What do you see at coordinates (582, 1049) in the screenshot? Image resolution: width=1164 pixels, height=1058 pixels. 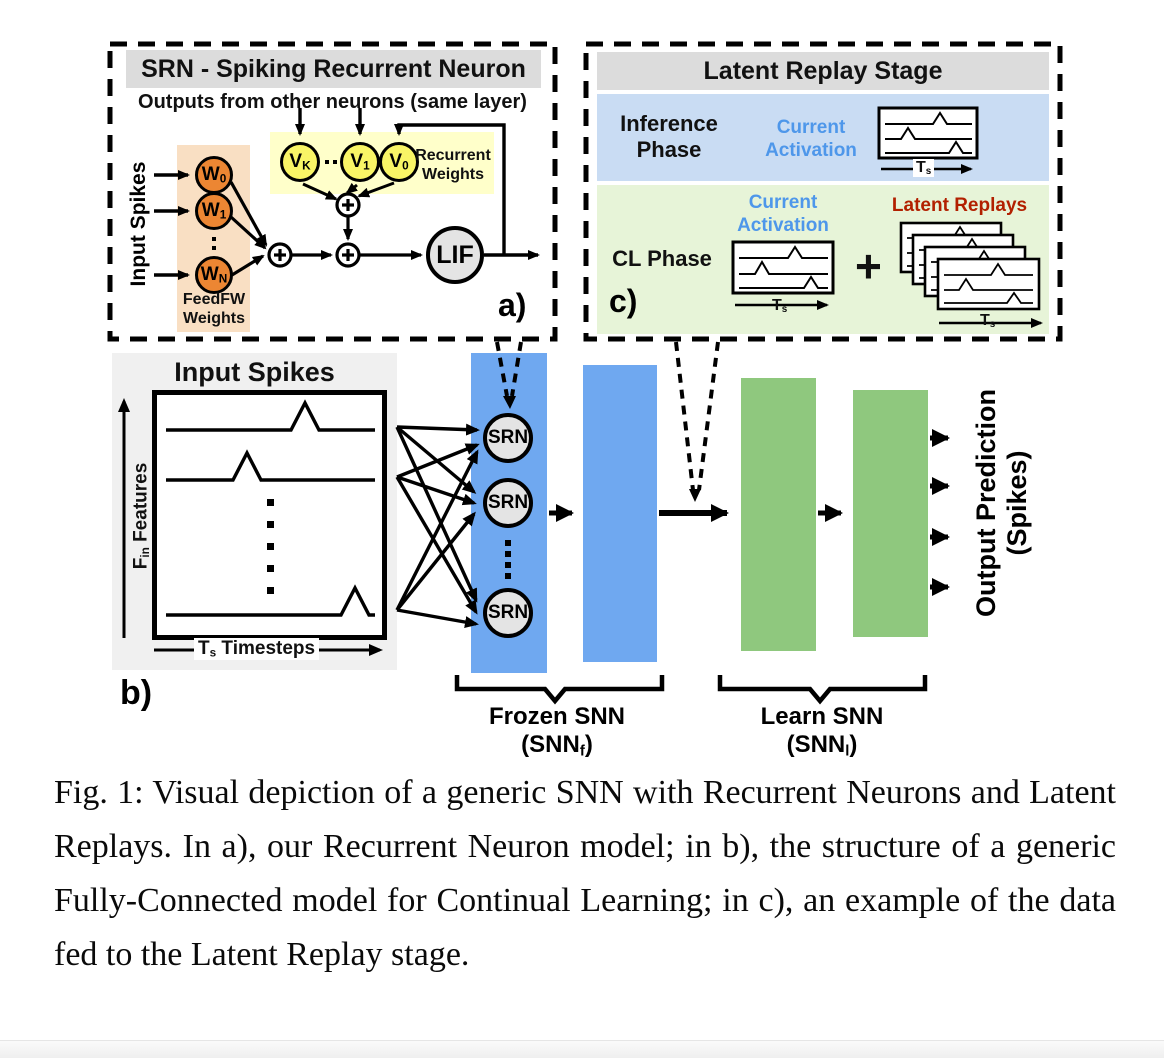 I see `page-bottom-band` at bounding box center [582, 1049].